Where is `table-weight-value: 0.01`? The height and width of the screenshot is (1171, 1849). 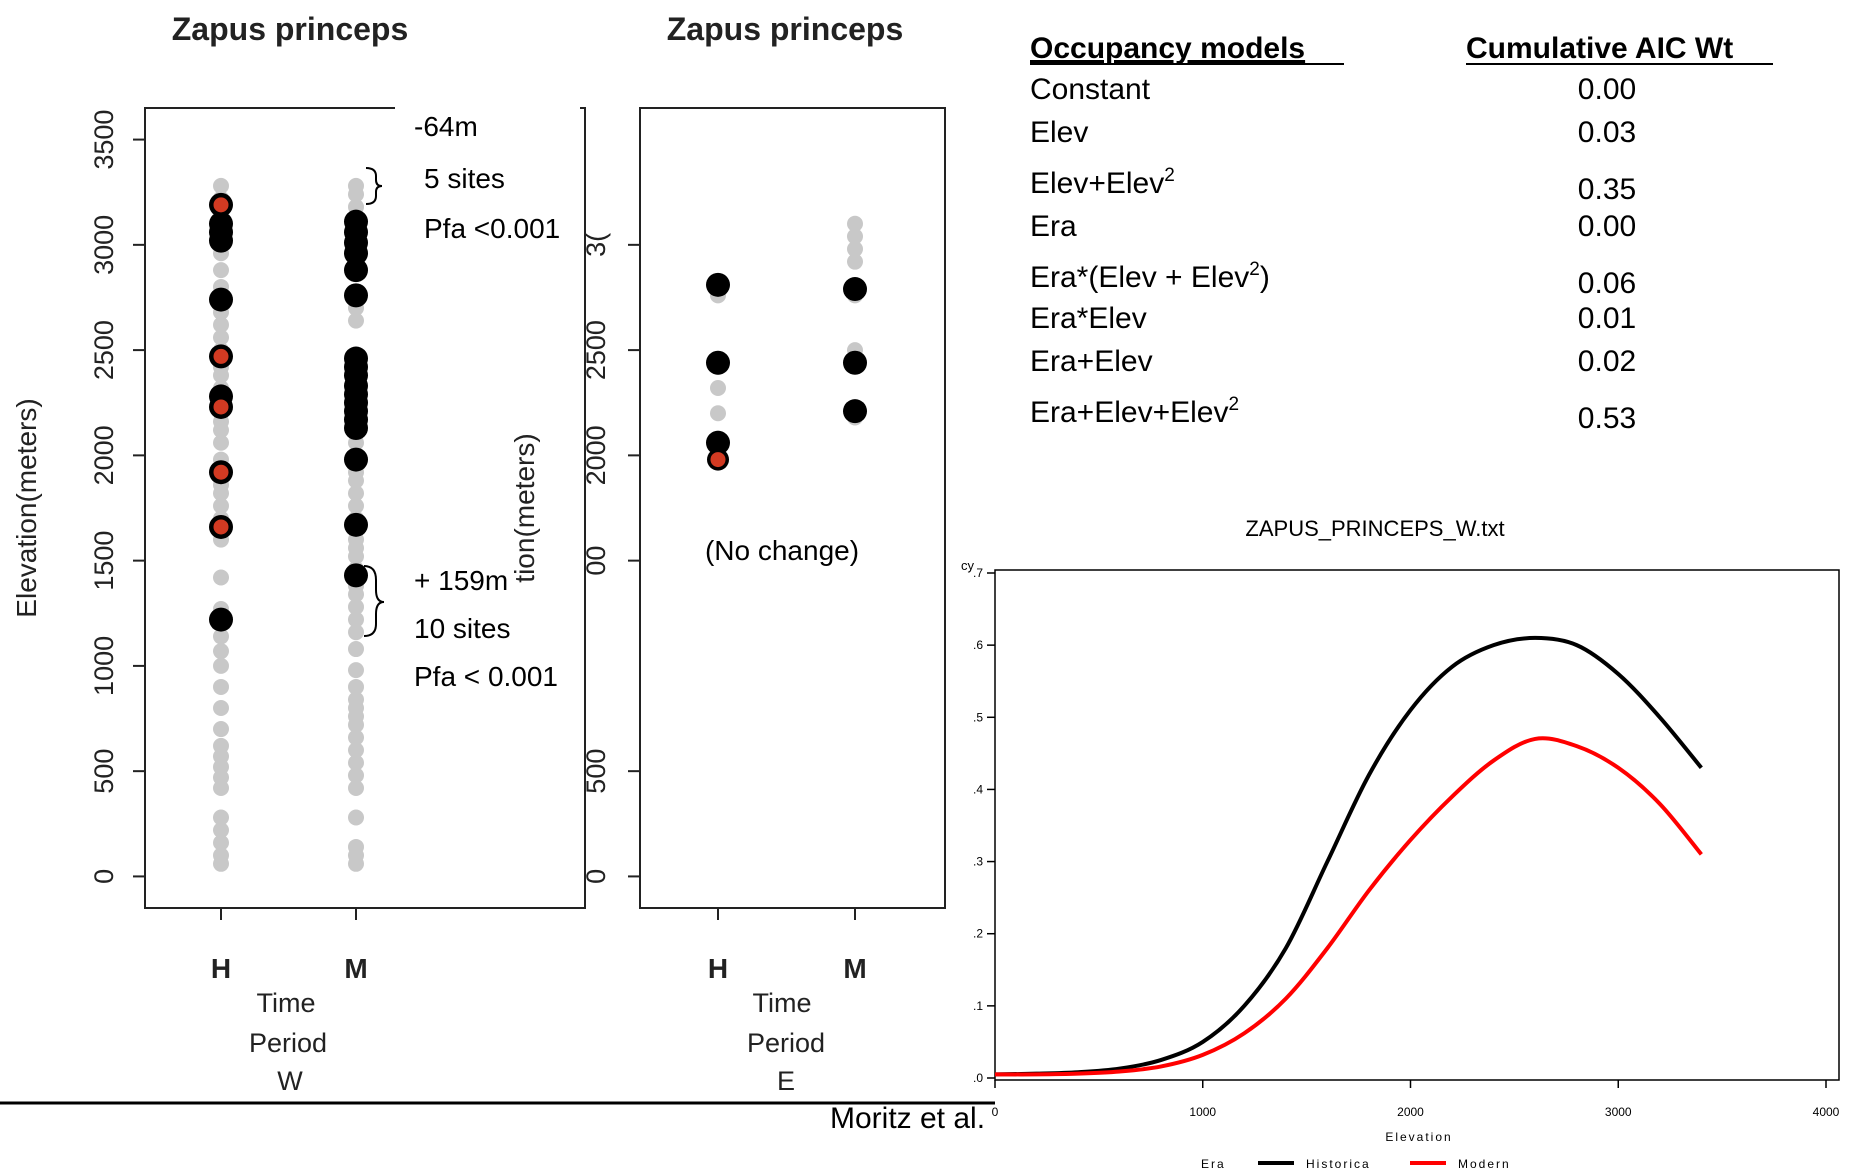
table-weight-value: 0.01 is located at coordinates (1607, 318).